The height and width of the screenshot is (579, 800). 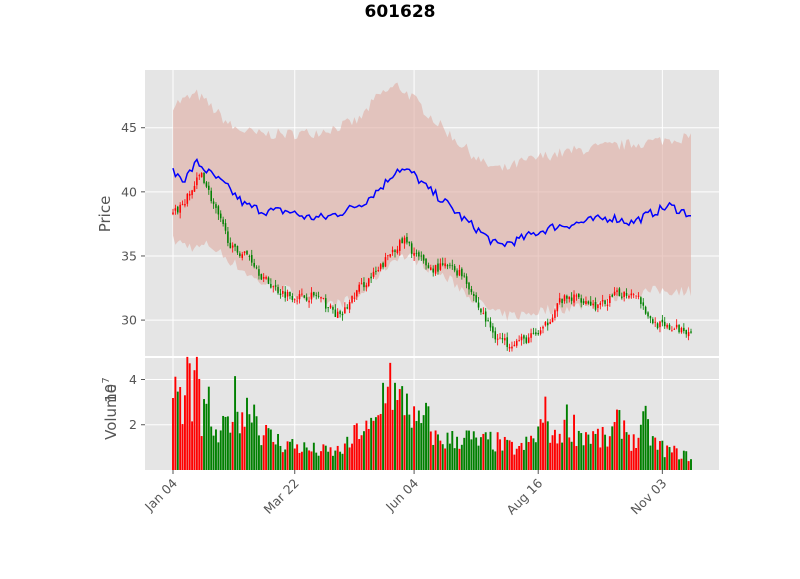 What do you see at coordinates (106, 380) in the screenshot?
I see `volume-multiplier-exponent: 7` at bounding box center [106, 380].